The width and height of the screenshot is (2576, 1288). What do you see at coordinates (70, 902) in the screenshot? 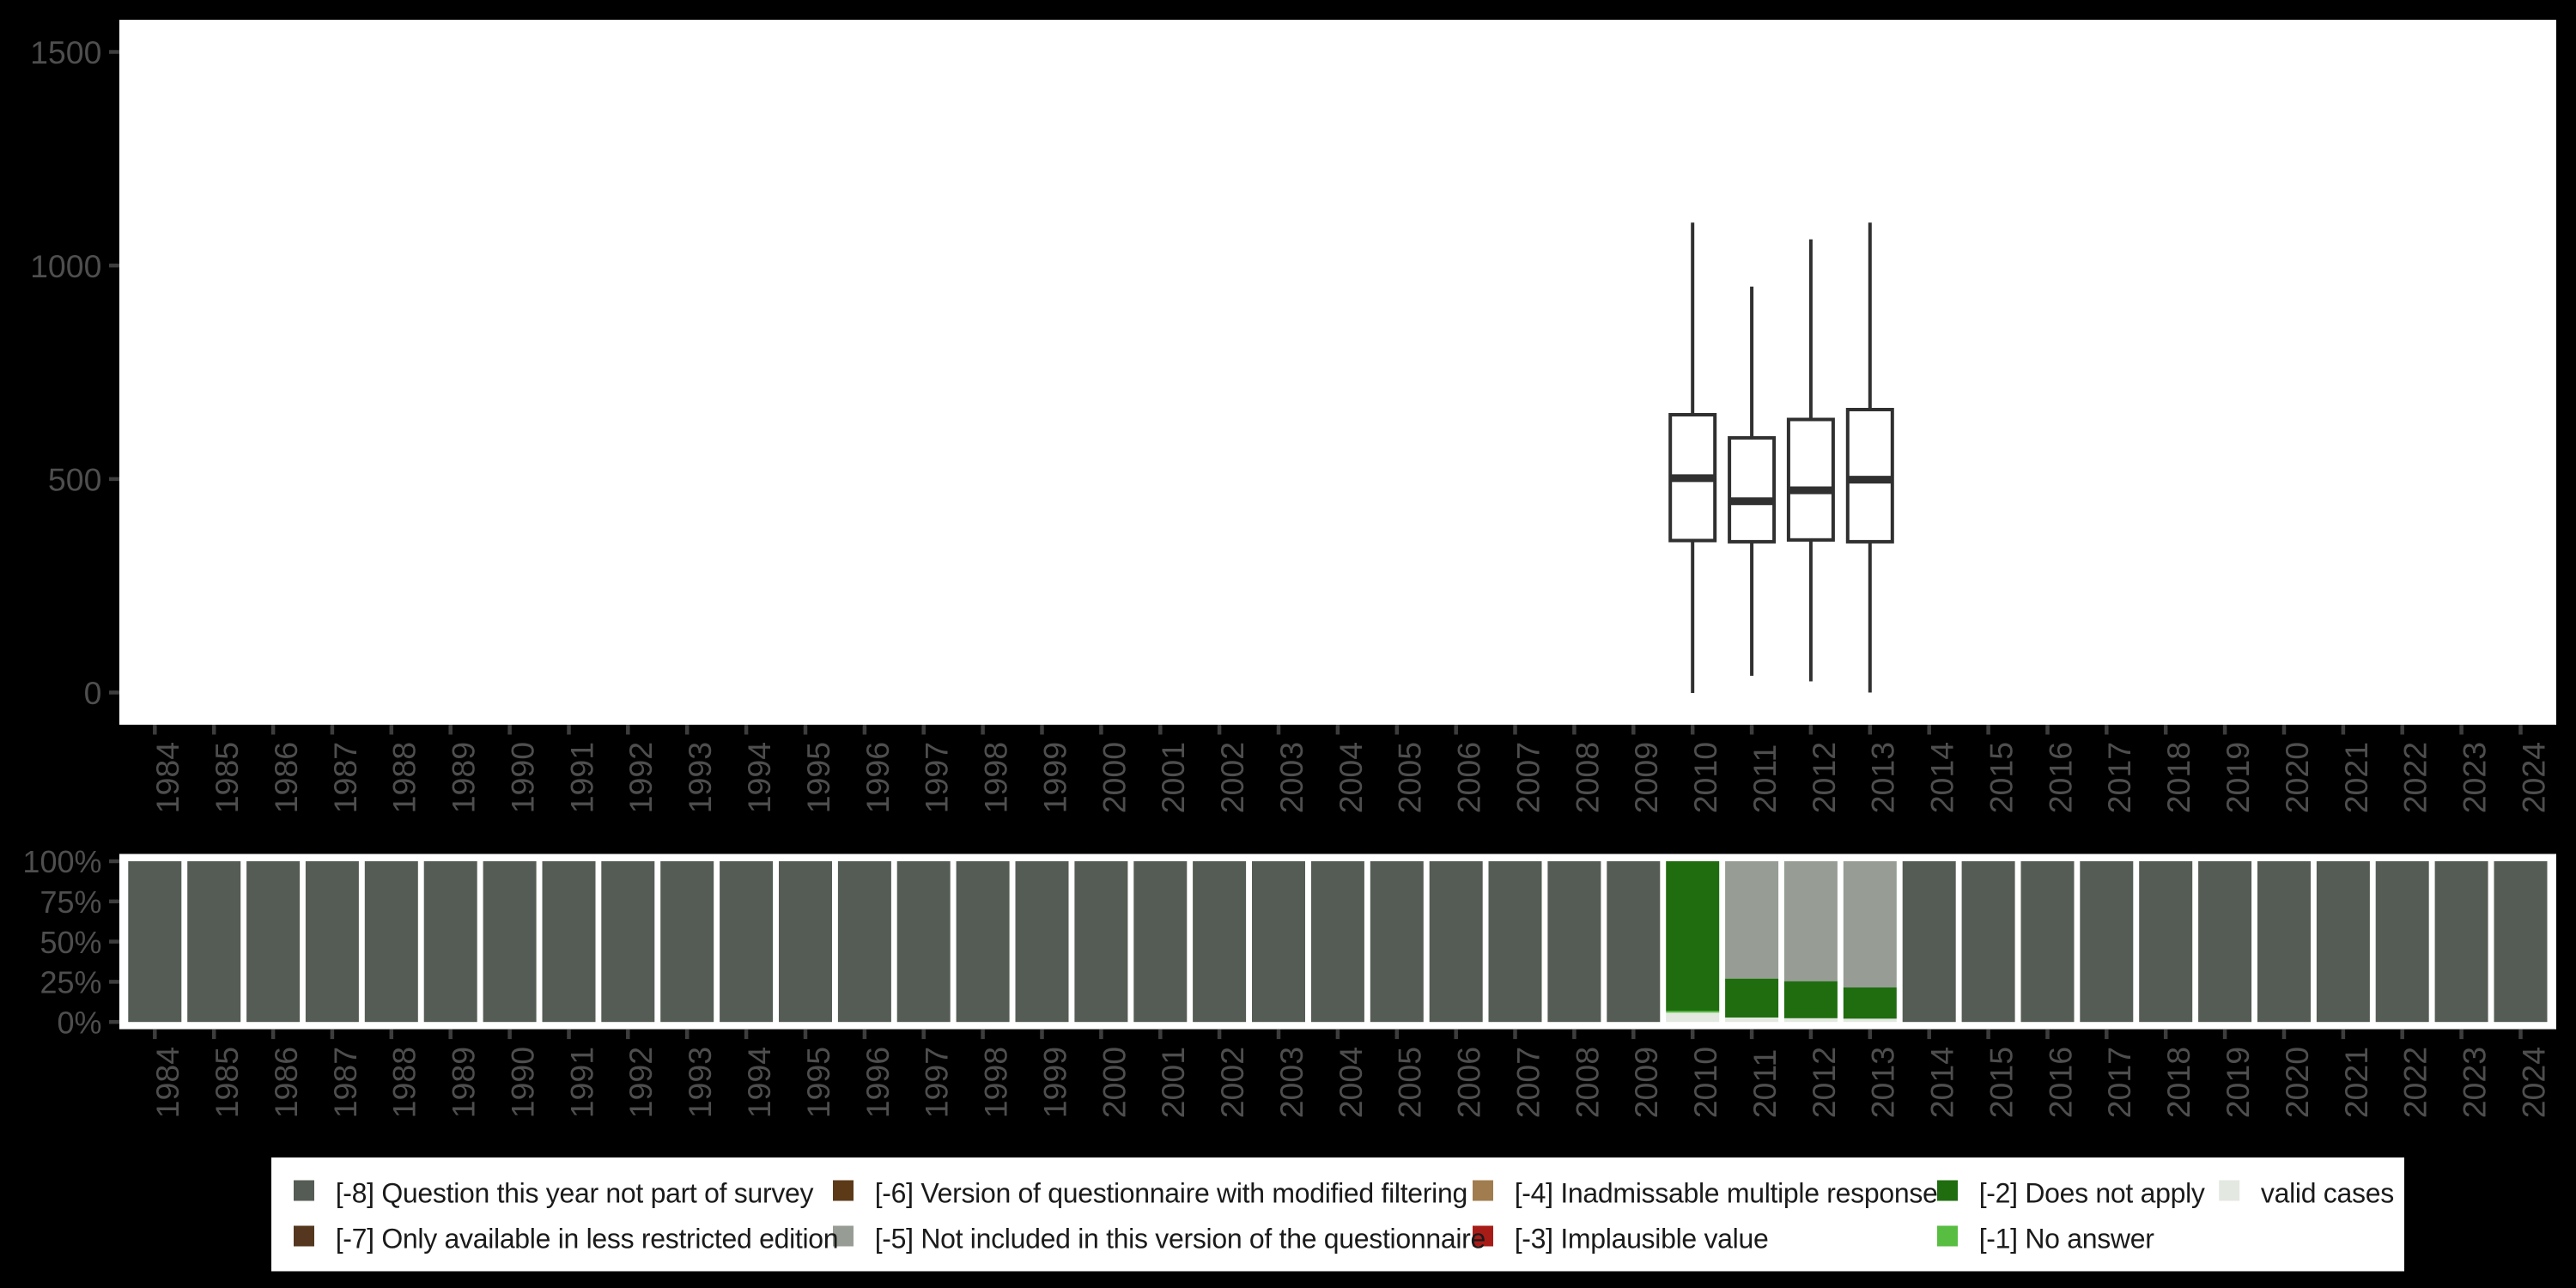
I see `svg-text: 75%` at bounding box center [70, 902].